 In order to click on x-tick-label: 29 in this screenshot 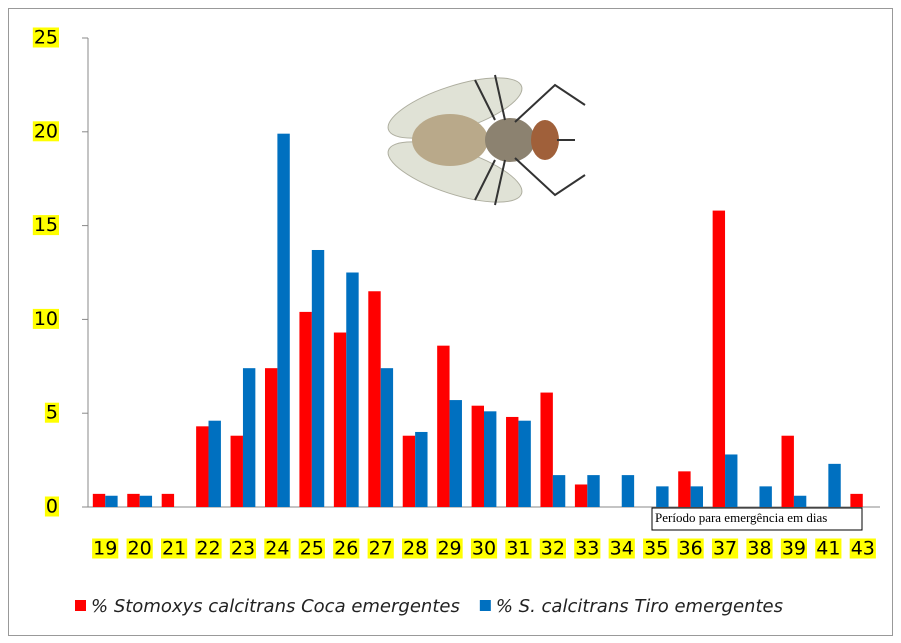, I will do `click(449, 549)`.